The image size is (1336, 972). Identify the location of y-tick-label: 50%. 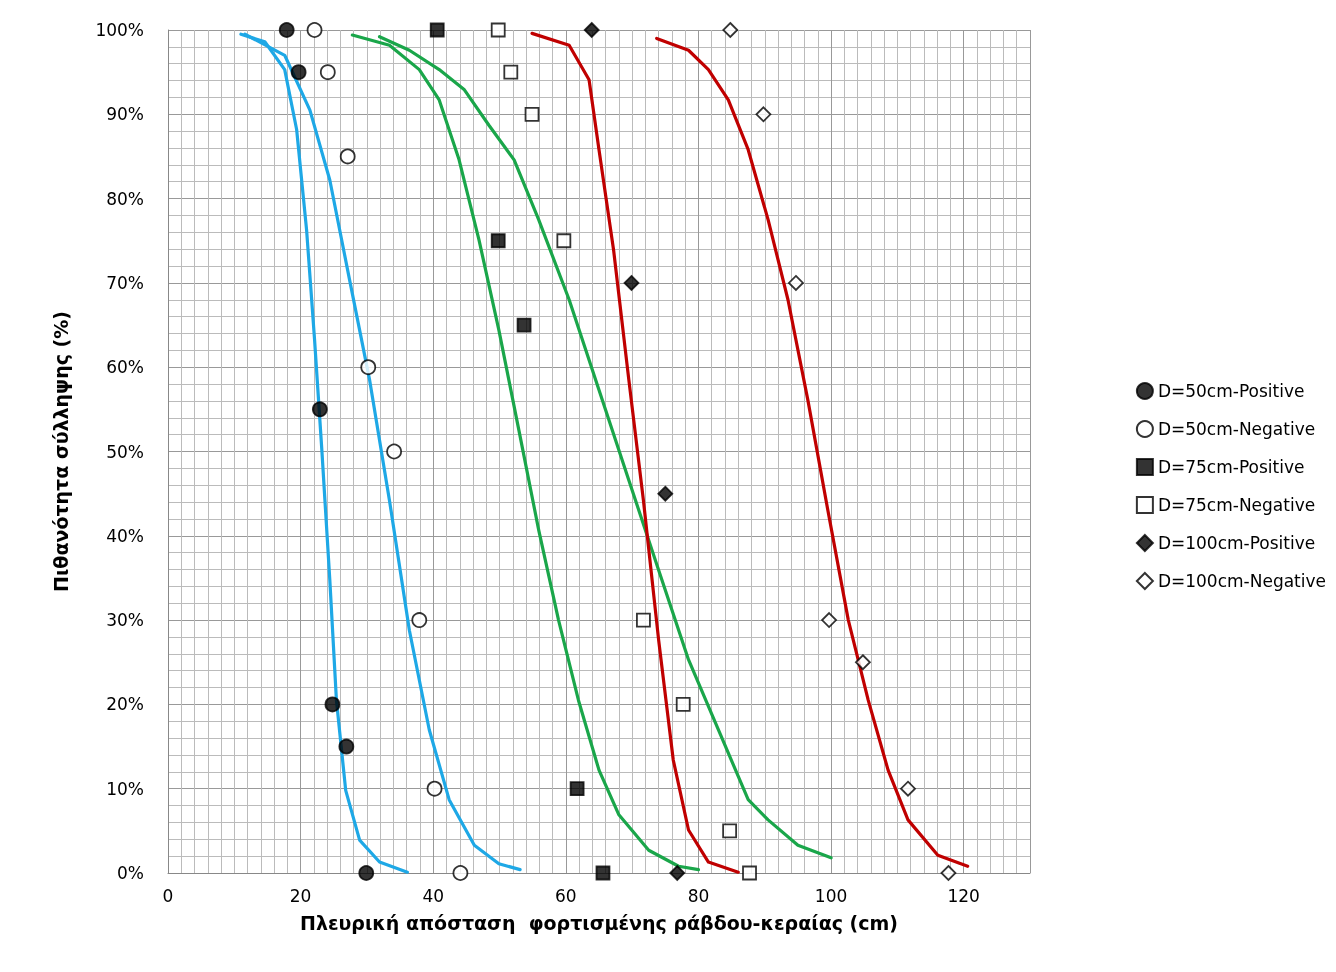
(125, 451).